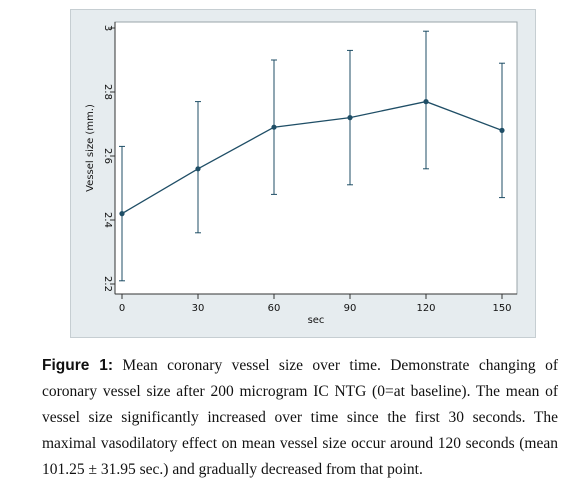 The width and height of the screenshot is (580, 483). What do you see at coordinates (77, 365) in the screenshot?
I see `caption-label: Figure 1:` at bounding box center [77, 365].